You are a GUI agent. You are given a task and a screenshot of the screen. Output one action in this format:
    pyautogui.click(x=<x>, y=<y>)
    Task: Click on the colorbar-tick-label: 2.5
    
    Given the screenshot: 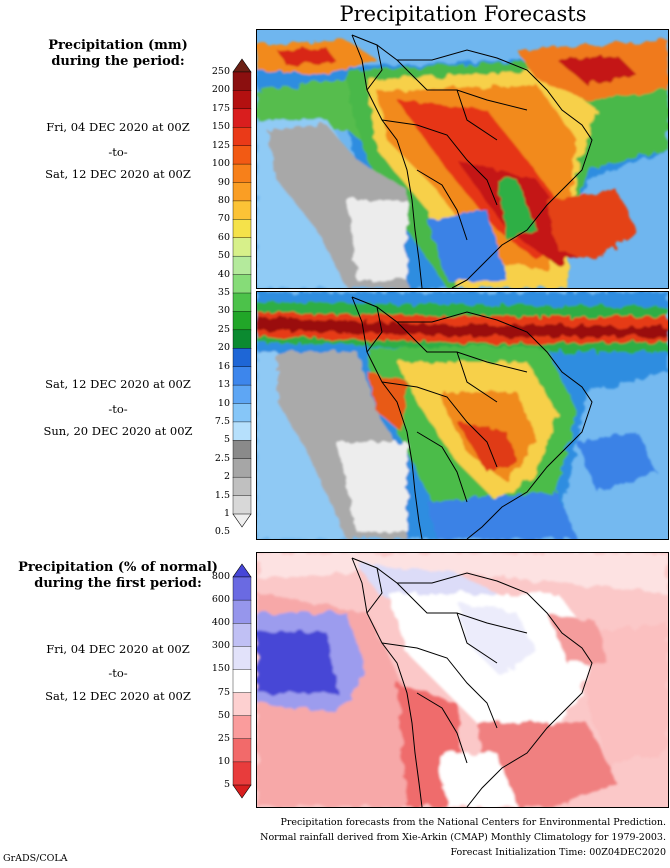 What is the action you would take?
    pyautogui.click(x=222, y=458)
    